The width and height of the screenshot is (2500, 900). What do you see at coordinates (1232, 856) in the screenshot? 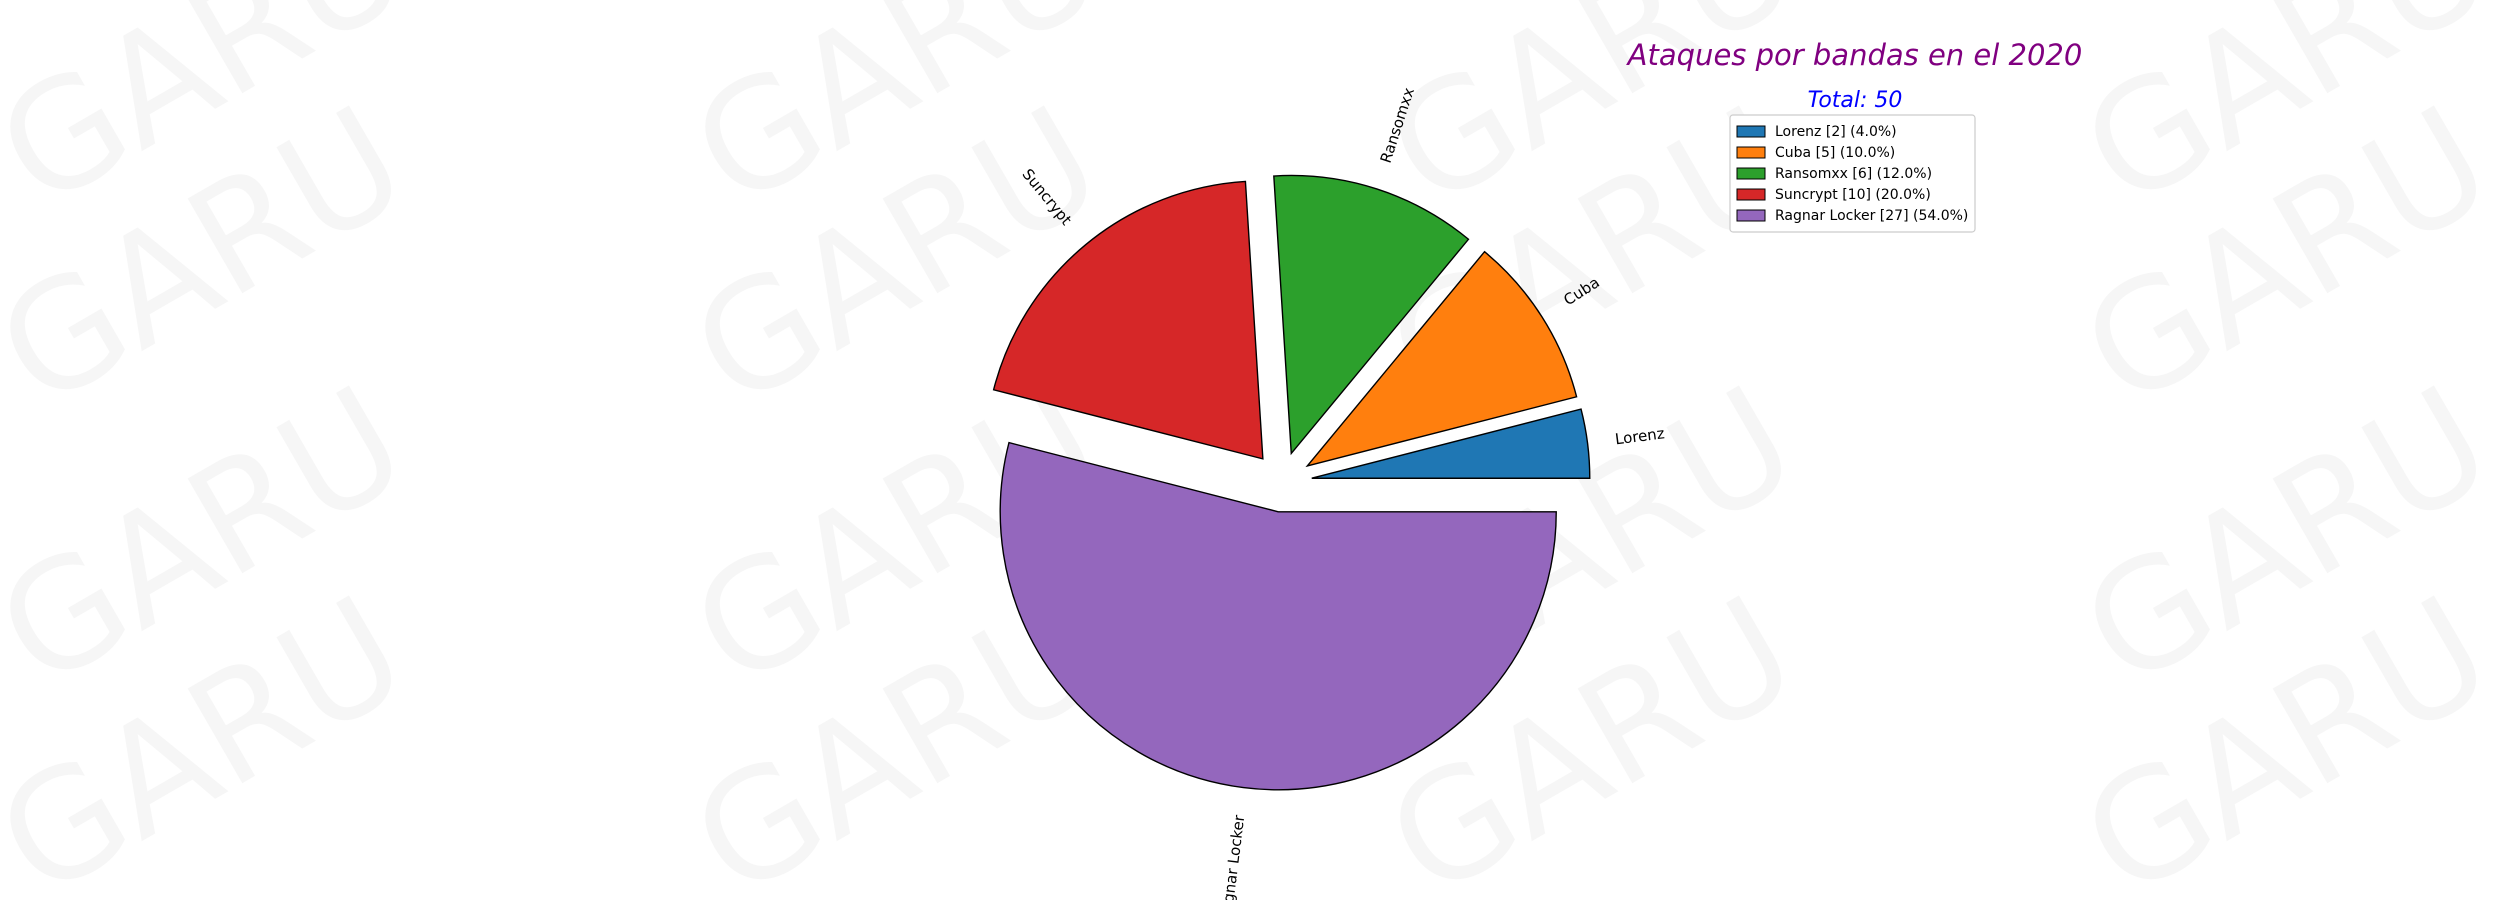
I see `pie-label-ragnar-locker: Ragnar Locker` at bounding box center [1232, 856].